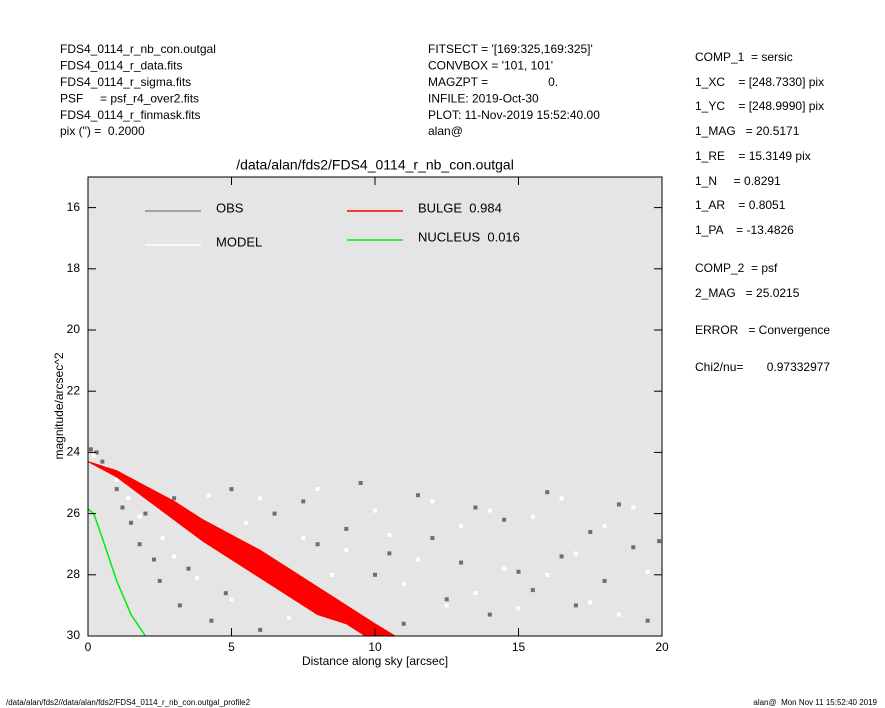 This screenshot has height=708, width=885. Describe the element at coordinates (510, 49) in the screenshot. I see `header-middle-line: FITSECT = '[169:325,169:325]'` at that location.